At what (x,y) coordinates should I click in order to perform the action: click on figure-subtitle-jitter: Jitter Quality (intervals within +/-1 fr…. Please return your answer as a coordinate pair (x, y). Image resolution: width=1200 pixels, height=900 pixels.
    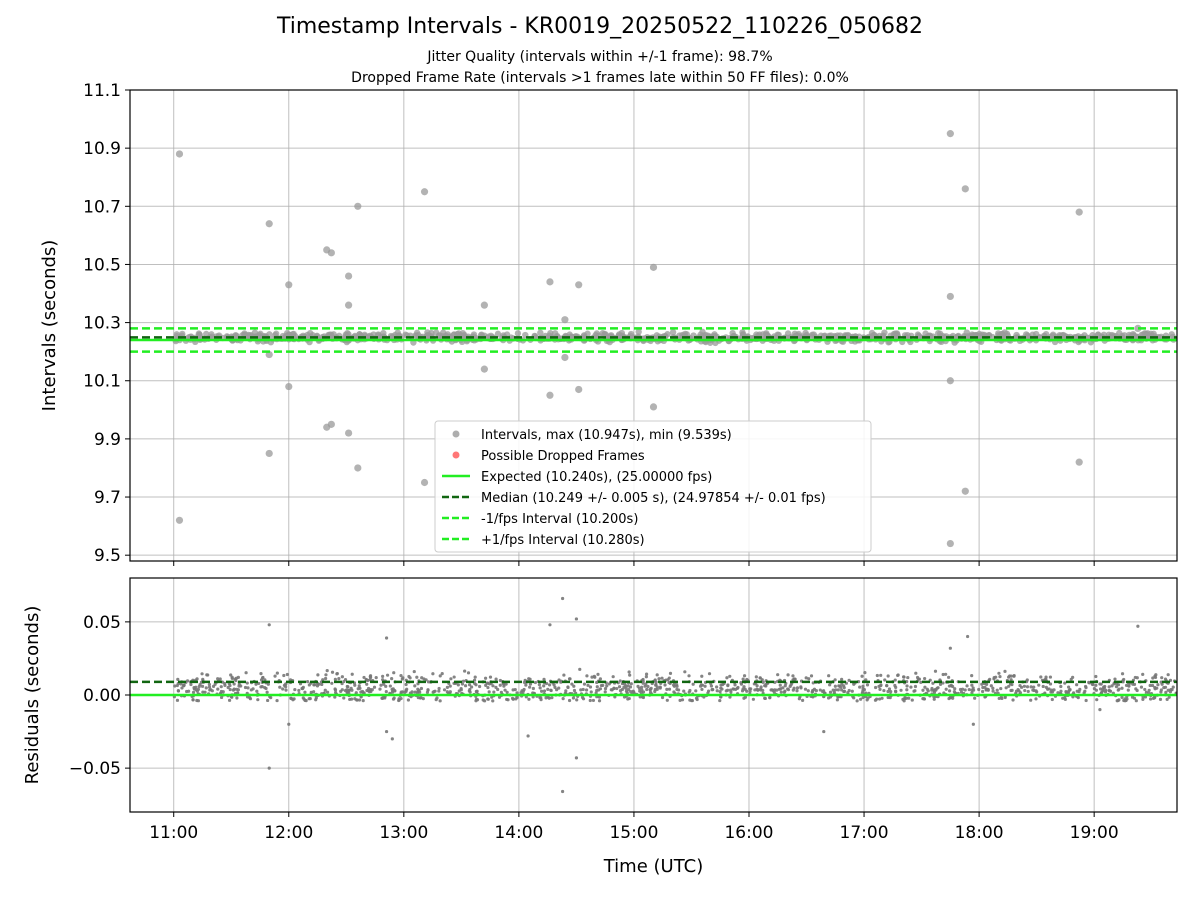
    Looking at the image, I should click on (600, 57).